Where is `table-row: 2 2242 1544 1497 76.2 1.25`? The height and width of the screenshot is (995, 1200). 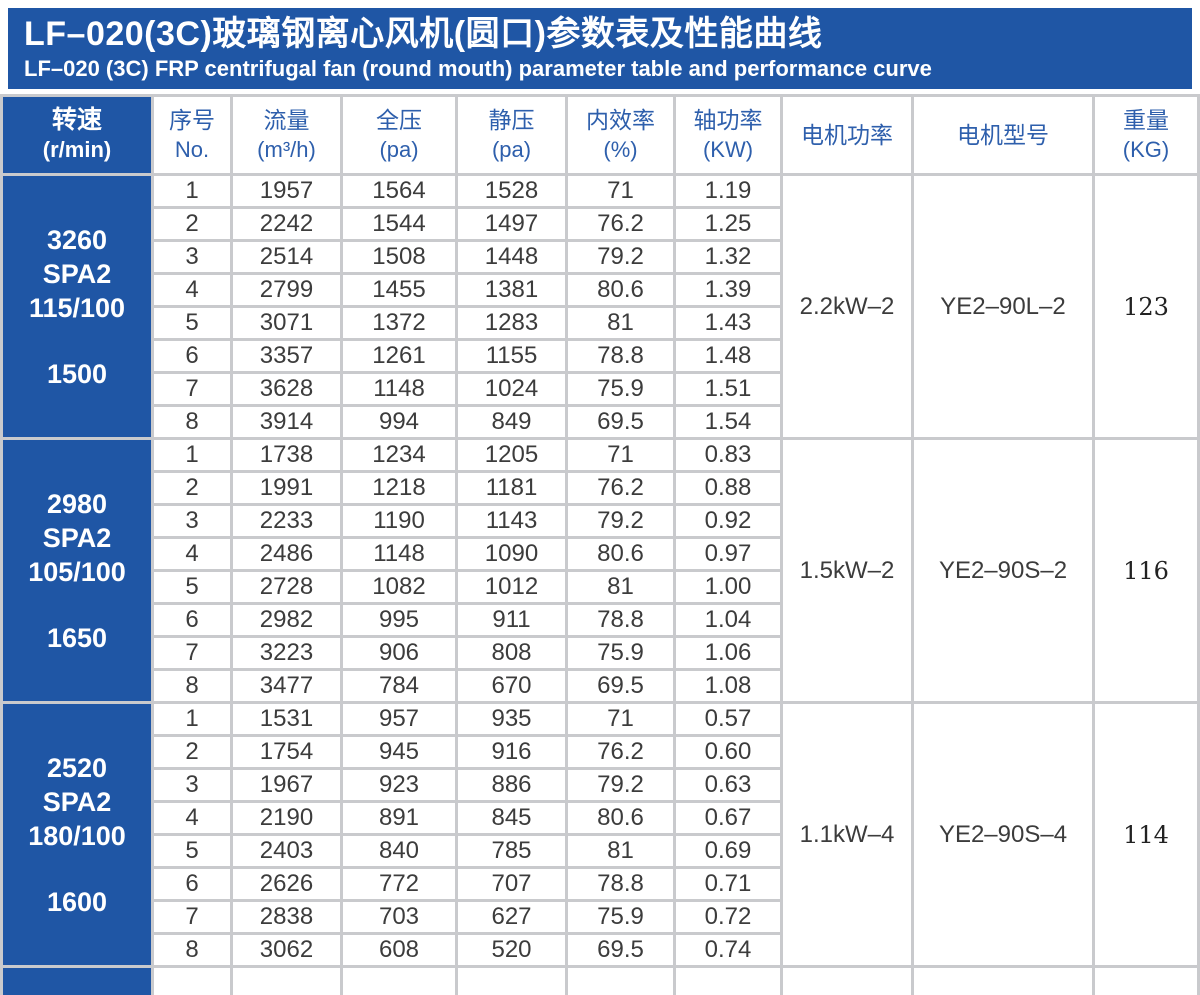 table-row: 2 2242 1544 1497 76.2 1.25 is located at coordinates (600, 224).